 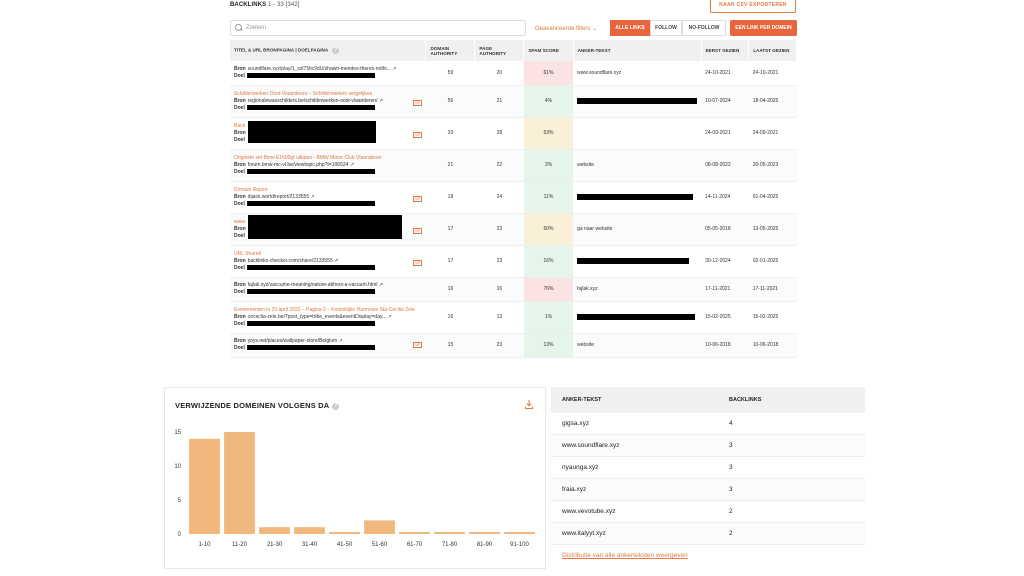 I want to click on col-first-seen: EERST GEZIEN, so click(x=725, y=50).